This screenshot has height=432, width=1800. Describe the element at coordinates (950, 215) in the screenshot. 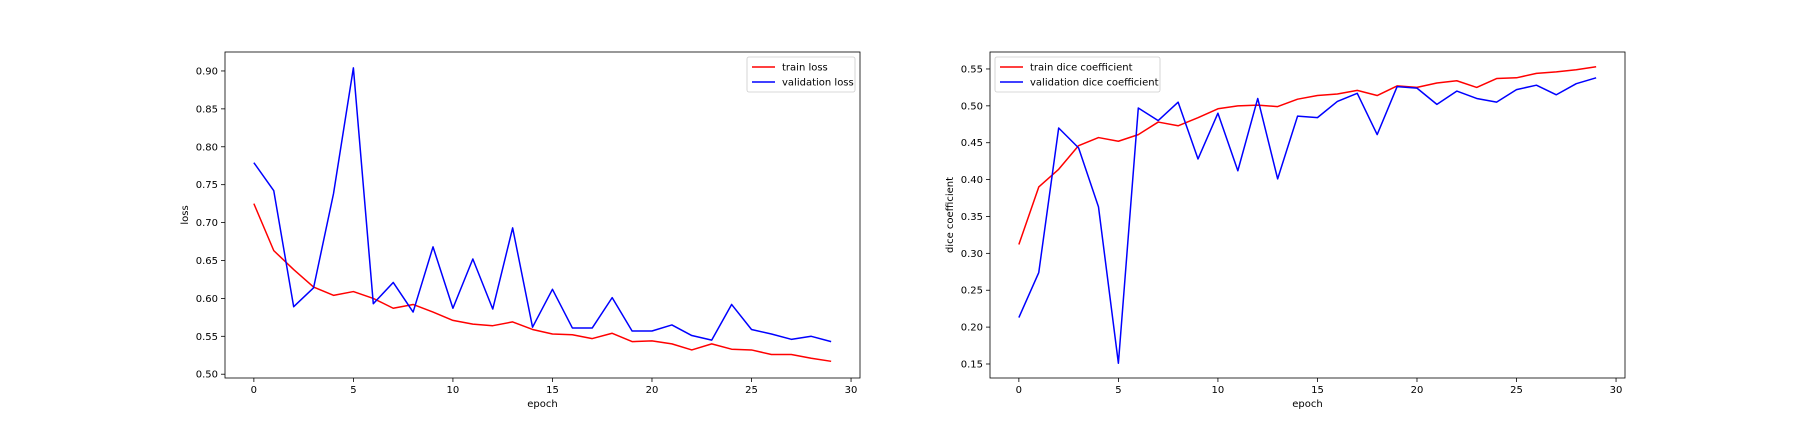

I see `y-axis-label: dice coefficient` at that location.